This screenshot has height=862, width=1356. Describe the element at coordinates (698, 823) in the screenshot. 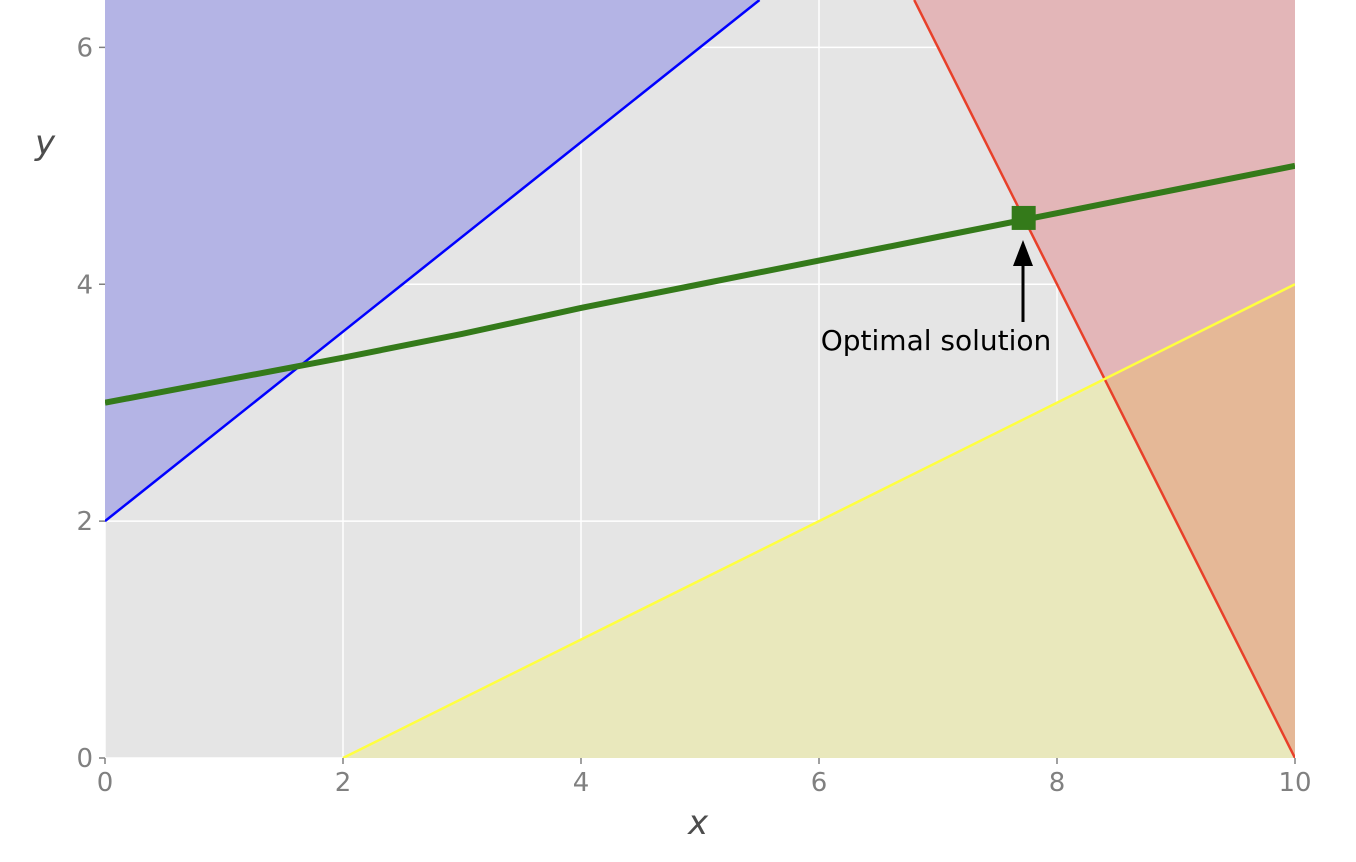

I see `x-axis-label: x` at that location.